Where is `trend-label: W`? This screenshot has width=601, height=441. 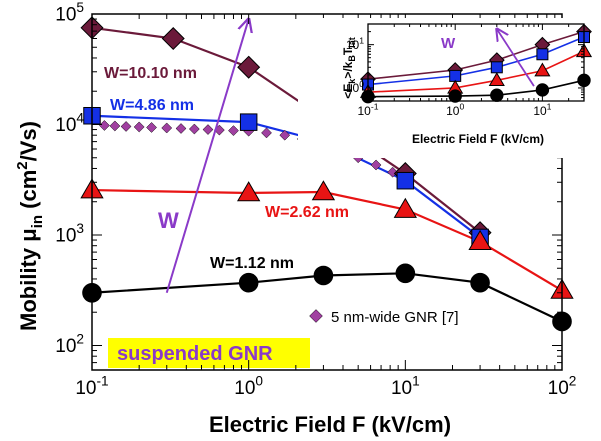
trend-label: W is located at coordinates (168, 220).